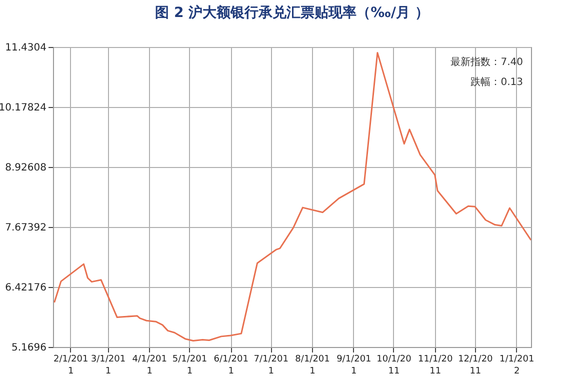 Image resolution: width=562 pixels, height=385 pixels. I want to click on x-tick-label: 2/1/2011, so click(71, 365).